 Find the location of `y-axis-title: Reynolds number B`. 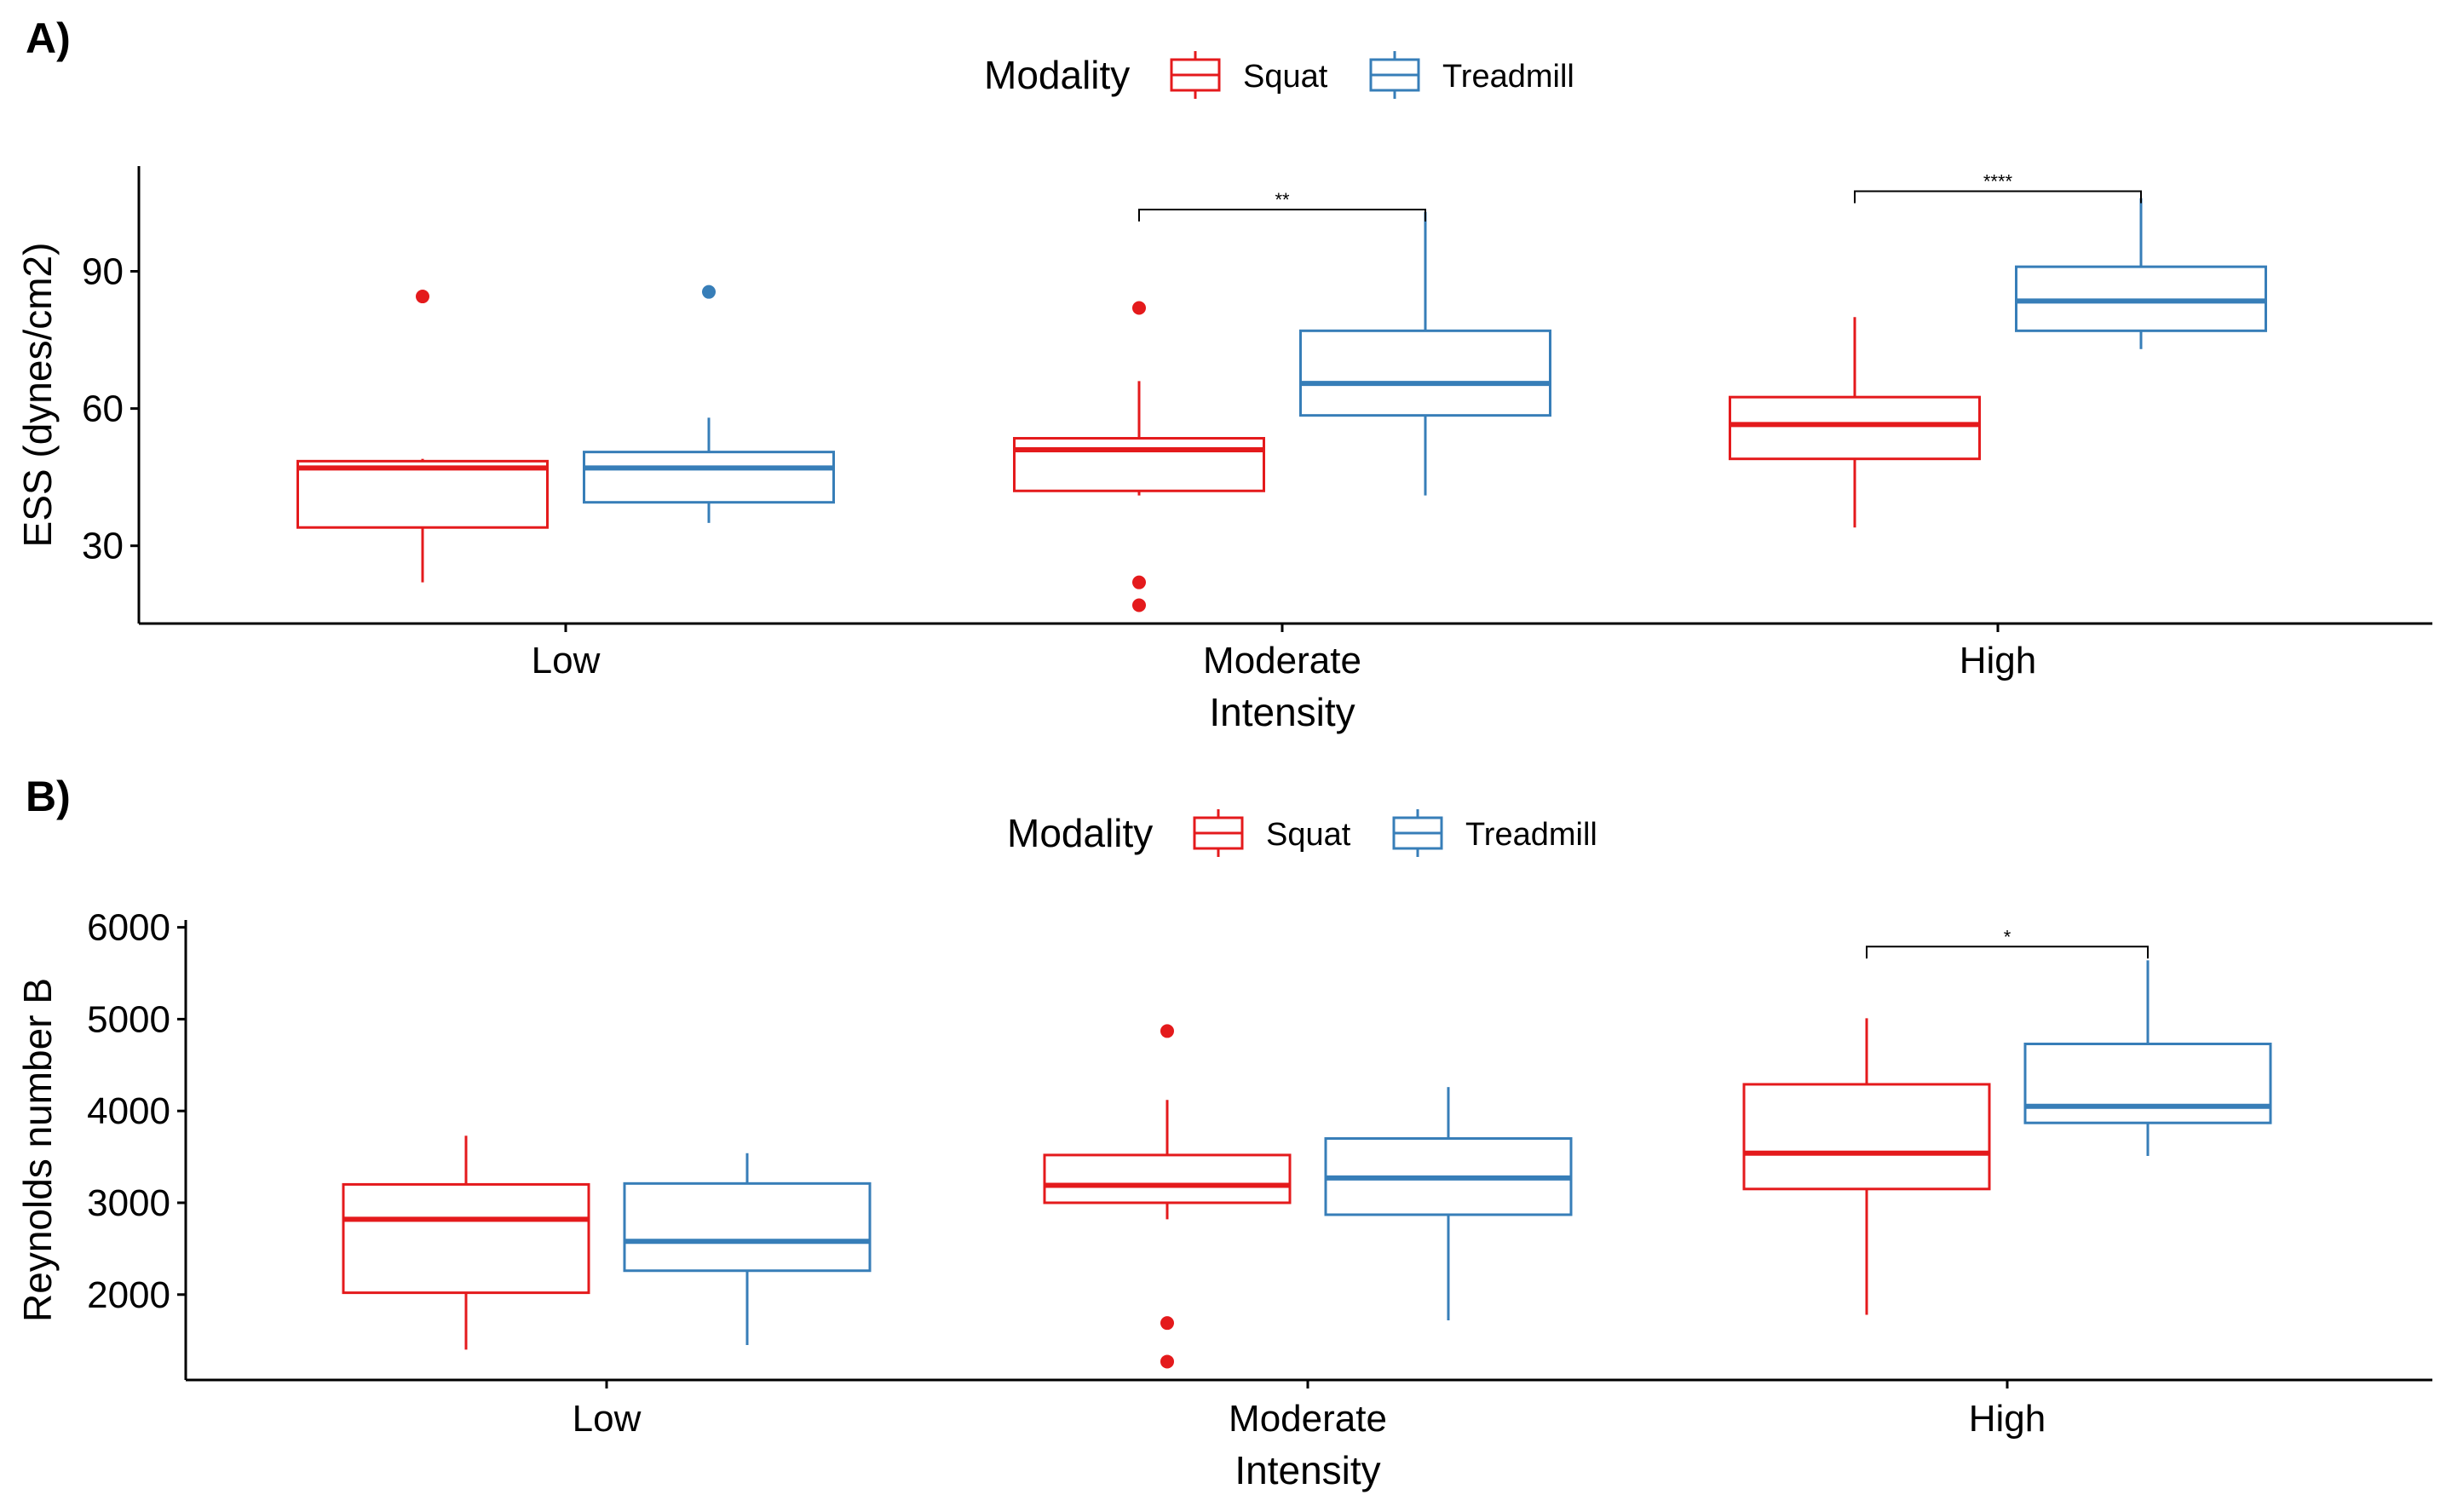

y-axis-title: Reynolds number B is located at coordinates (37, 1150).